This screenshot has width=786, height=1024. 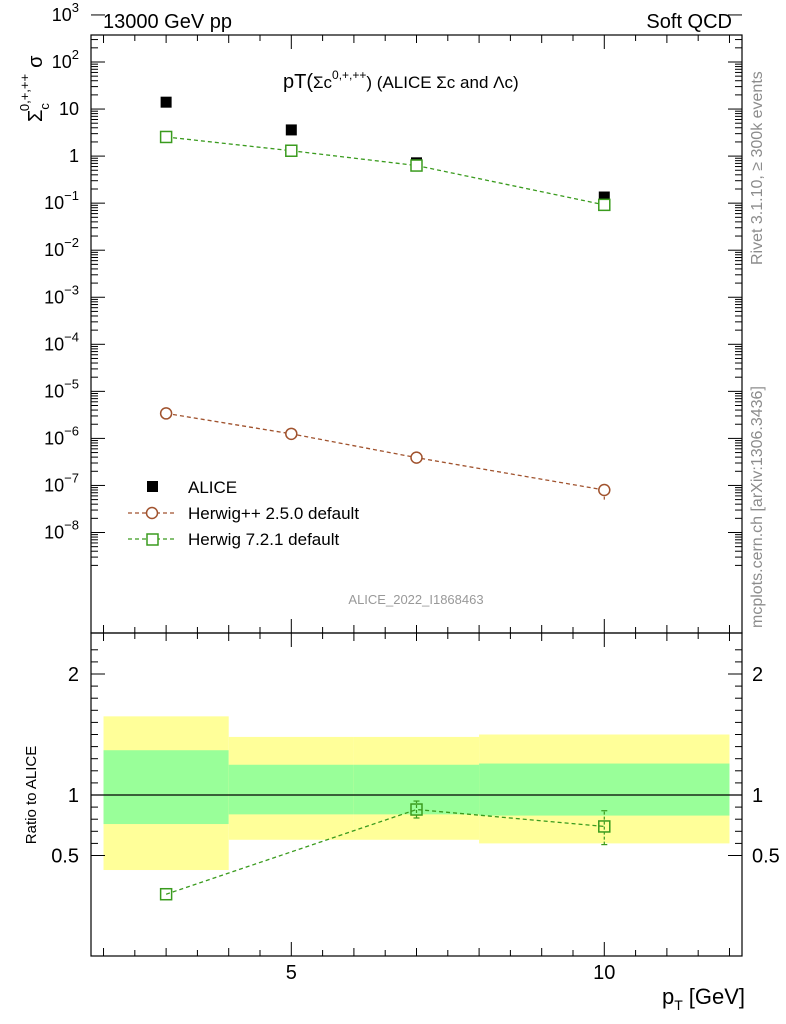 What do you see at coordinates (369, 82) in the screenshot?
I see `title-close: )` at bounding box center [369, 82].